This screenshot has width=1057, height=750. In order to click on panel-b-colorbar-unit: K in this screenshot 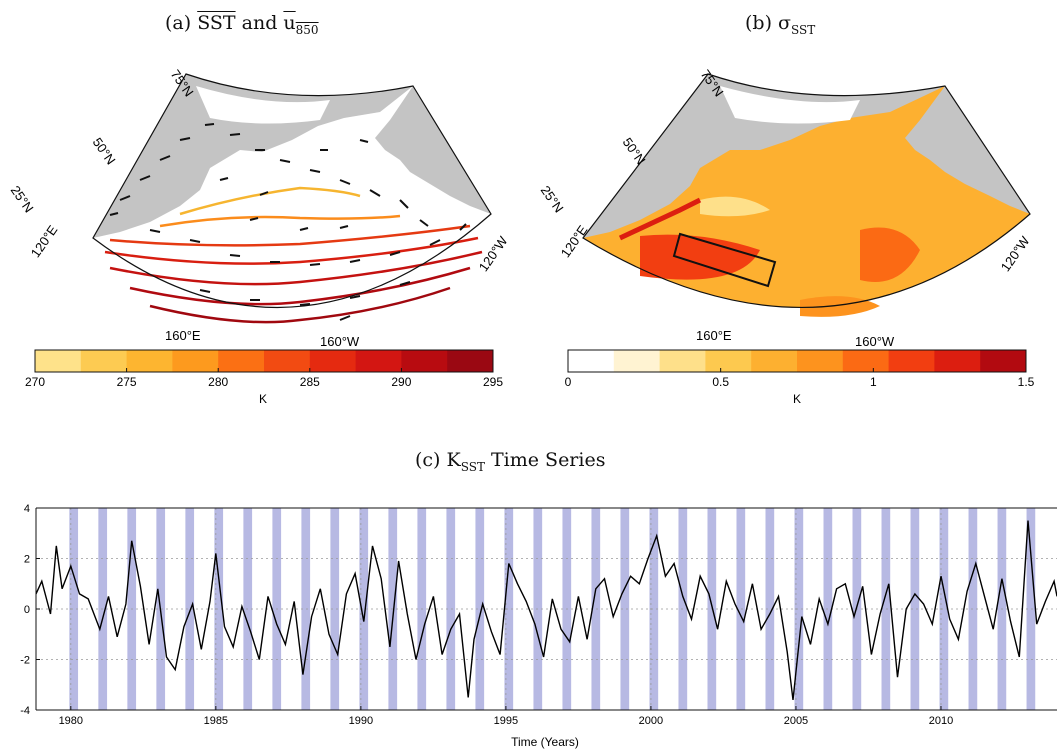, I will do `click(797, 399)`.